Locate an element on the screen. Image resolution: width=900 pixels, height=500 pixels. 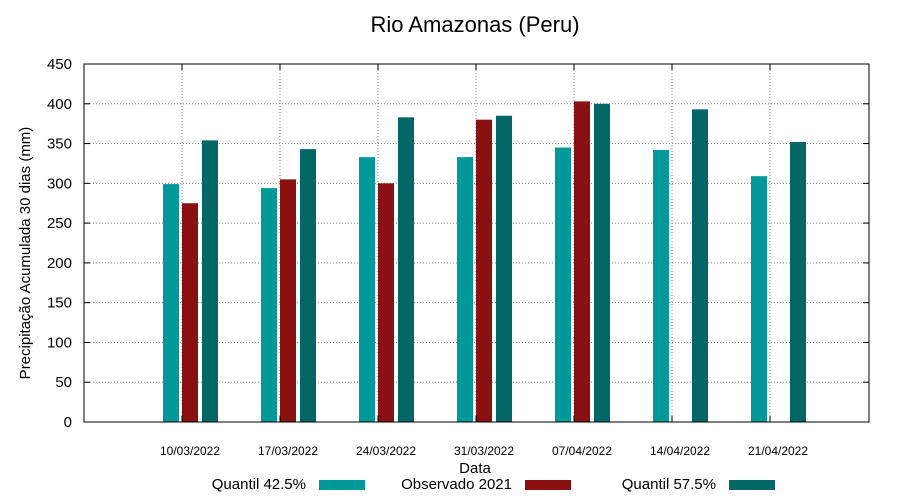
x-tick-label: 31/03/2022 is located at coordinates (484, 451).